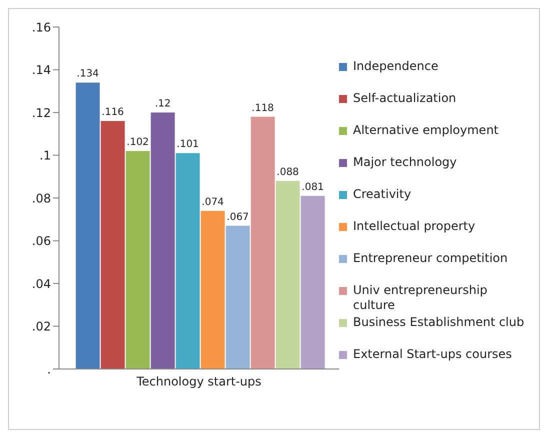 This screenshot has height=438, width=546. What do you see at coordinates (41, 27) in the screenshot?
I see `y-tick-label: .16` at bounding box center [41, 27].